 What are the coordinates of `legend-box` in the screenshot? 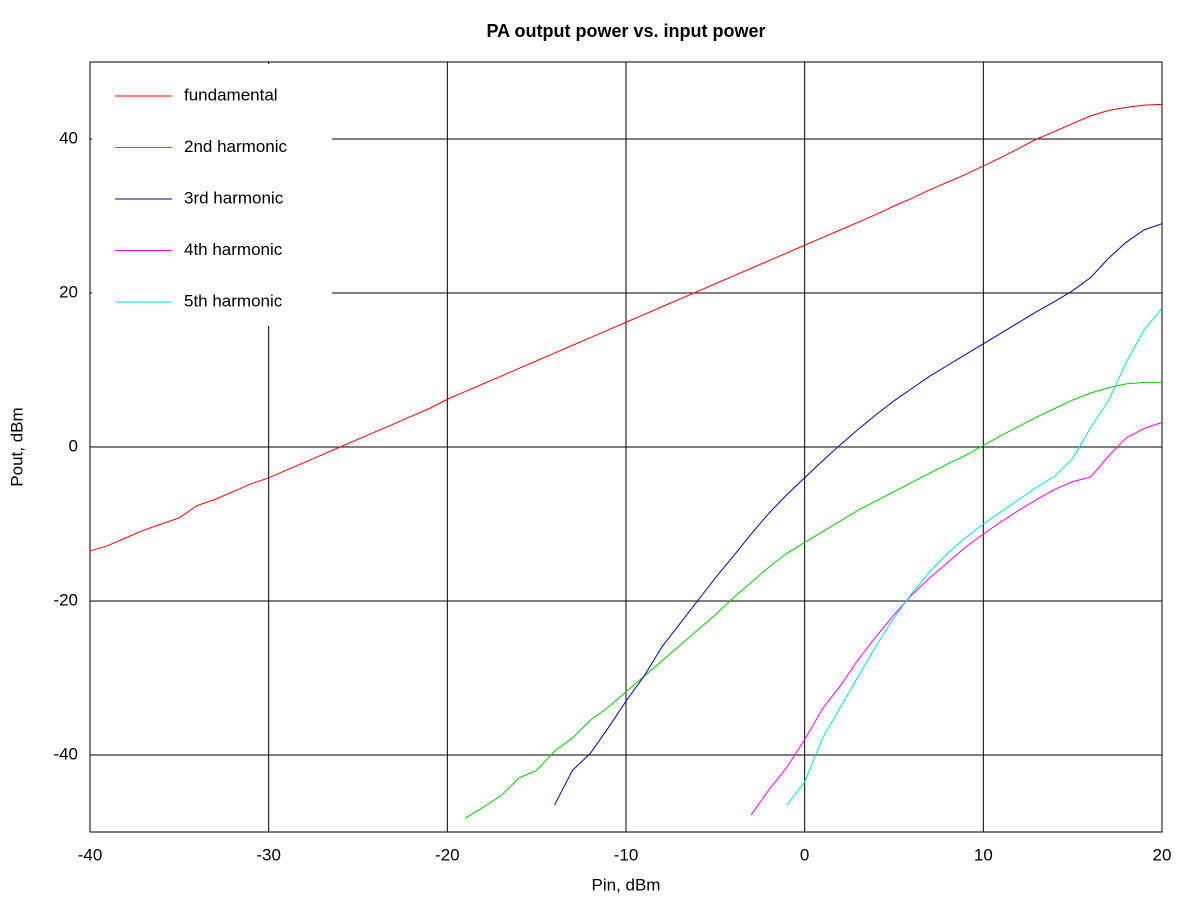 It's located at (212, 195).